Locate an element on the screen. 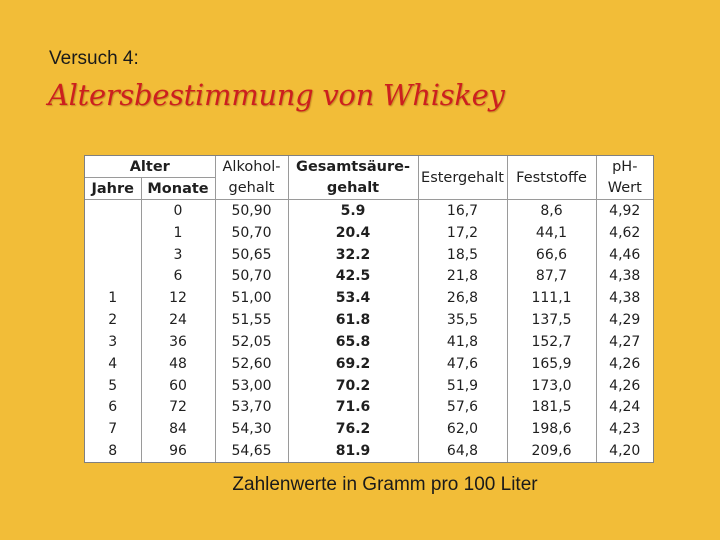 The image size is (720, 540). cell-ester: 62,0 is located at coordinates (462, 429).